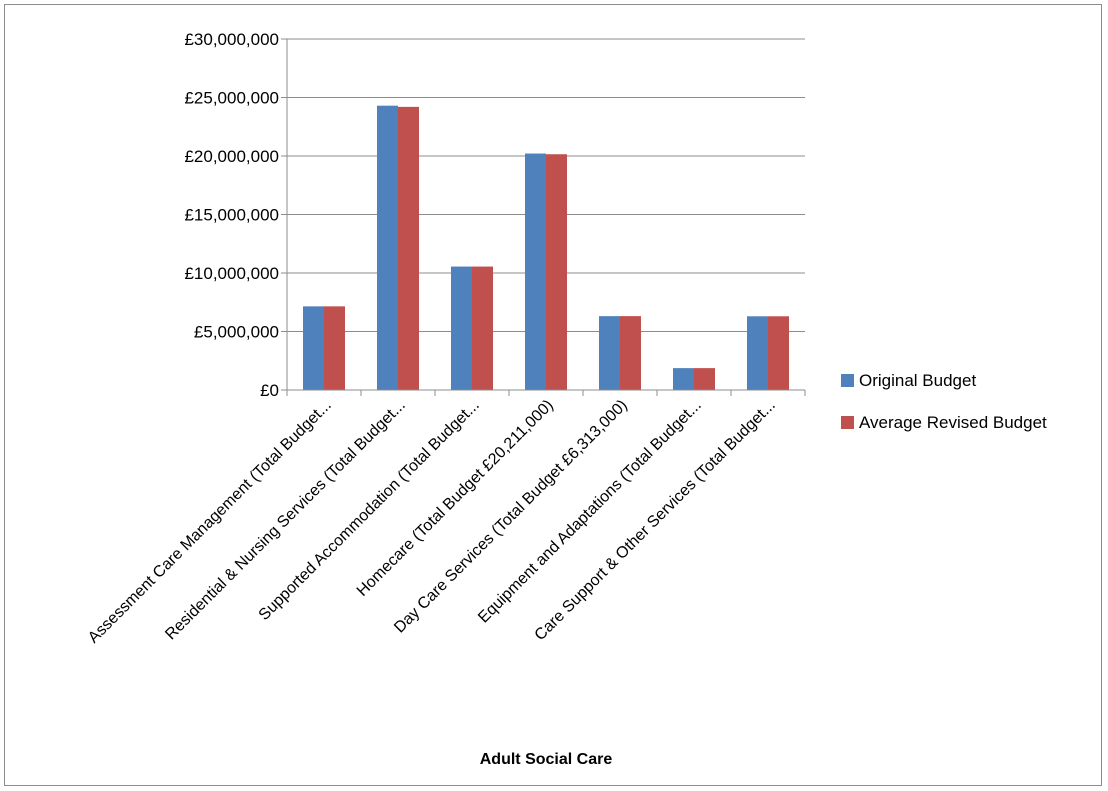 The image size is (1108, 791). I want to click on y-tick-label: £15,000,000, so click(231, 215).